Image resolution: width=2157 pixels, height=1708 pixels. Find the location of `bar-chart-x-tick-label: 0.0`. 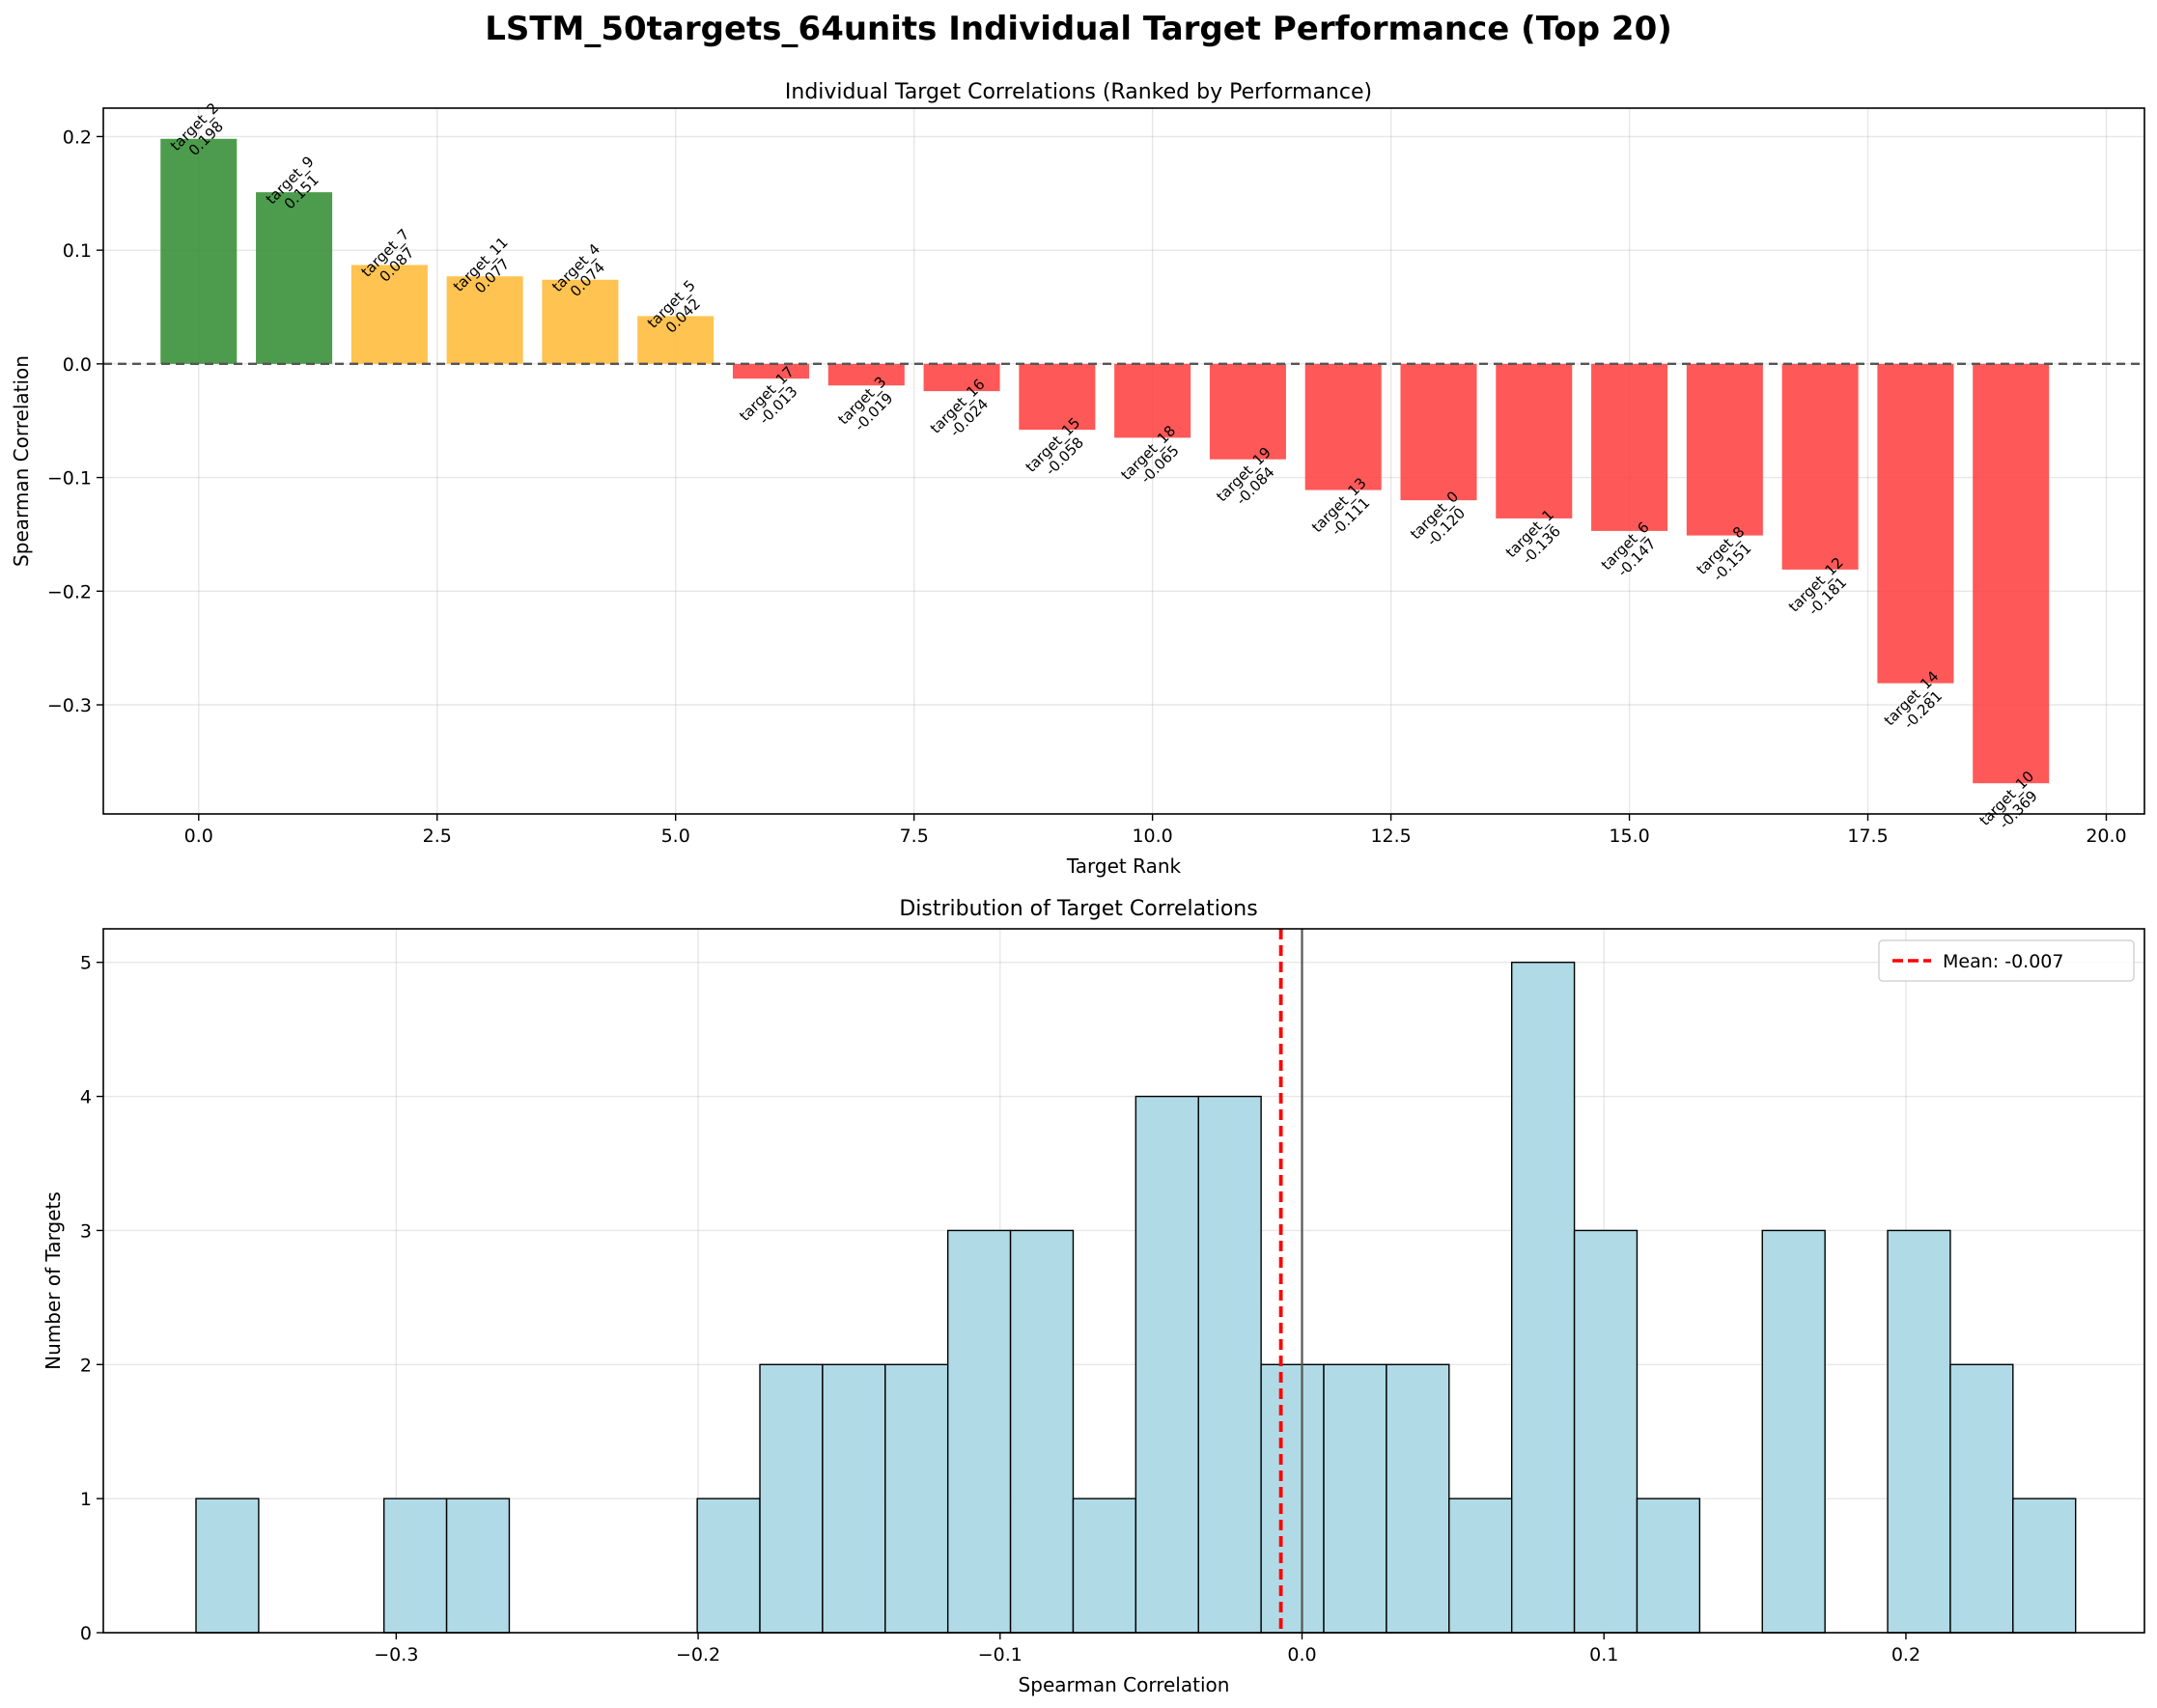

bar-chart-x-tick-label: 0.0 is located at coordinates (198, 837).